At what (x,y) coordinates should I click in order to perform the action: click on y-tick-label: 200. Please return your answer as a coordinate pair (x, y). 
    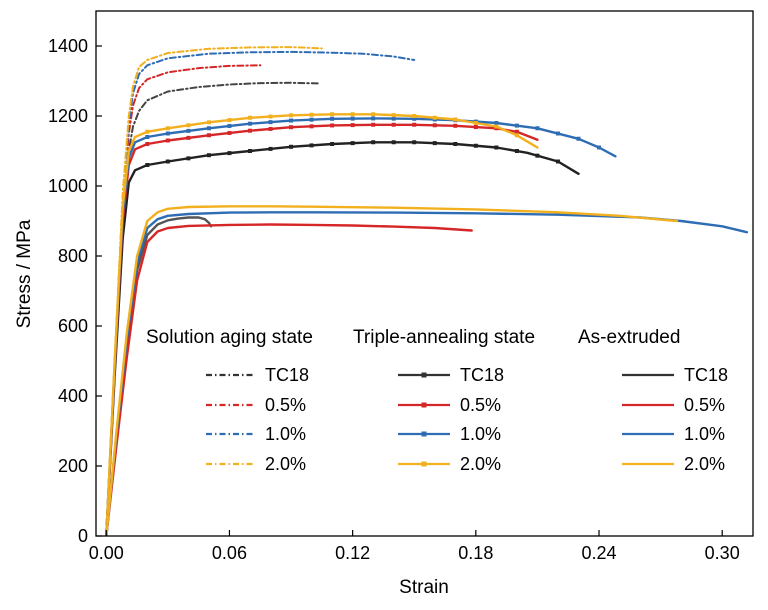
    Looking at the image, I should click on (73, 466).